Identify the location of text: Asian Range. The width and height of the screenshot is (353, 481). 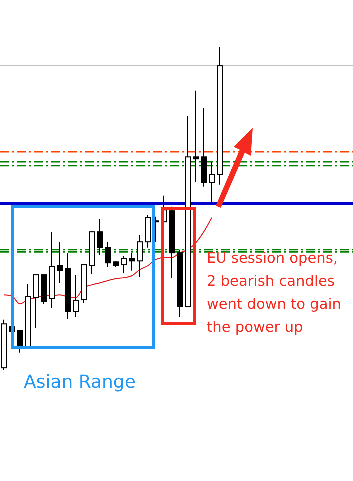
(80, 382).